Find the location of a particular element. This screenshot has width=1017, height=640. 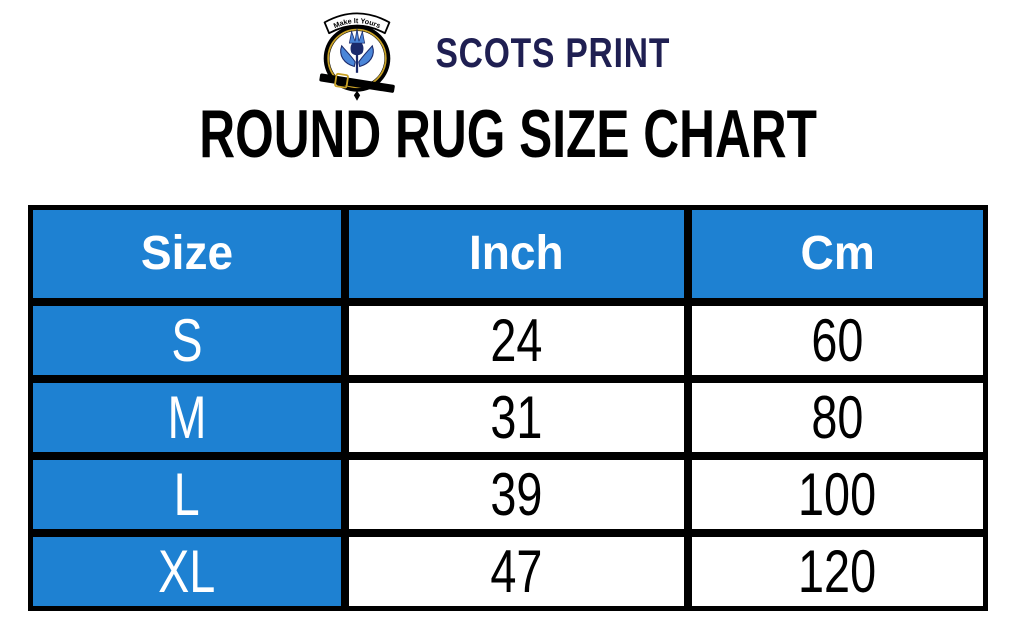

table-row-m-cm-cell: 80 is located at coordinates (837, 417).